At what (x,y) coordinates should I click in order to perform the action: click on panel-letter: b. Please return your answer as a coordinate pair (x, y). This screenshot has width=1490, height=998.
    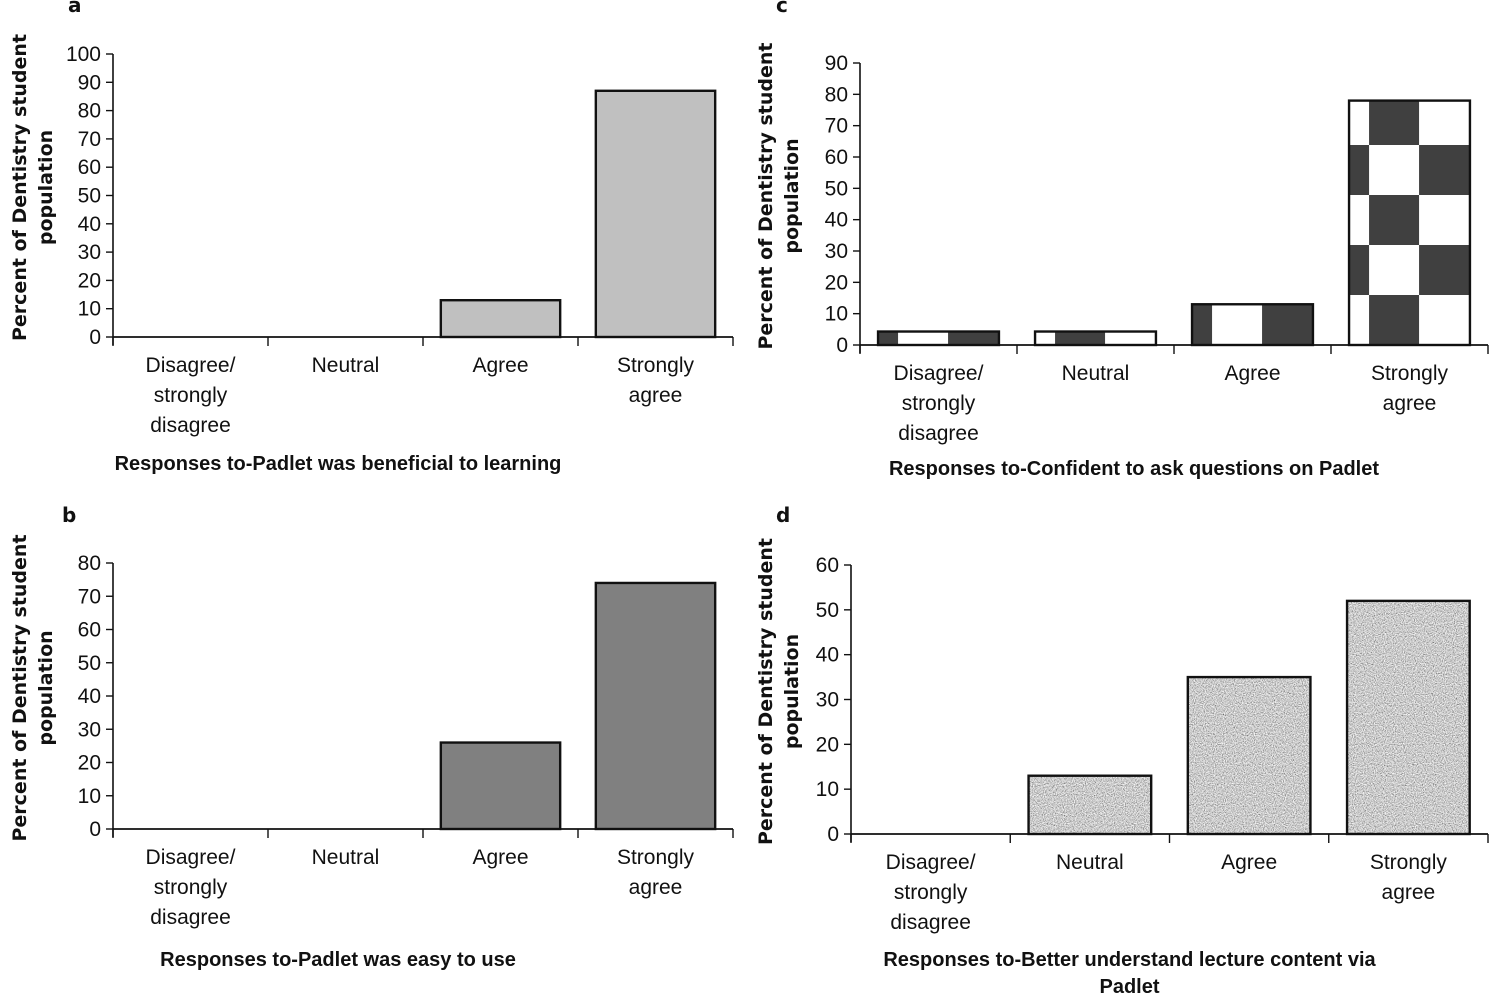
    Looking at the image, I should click on (69, 515).